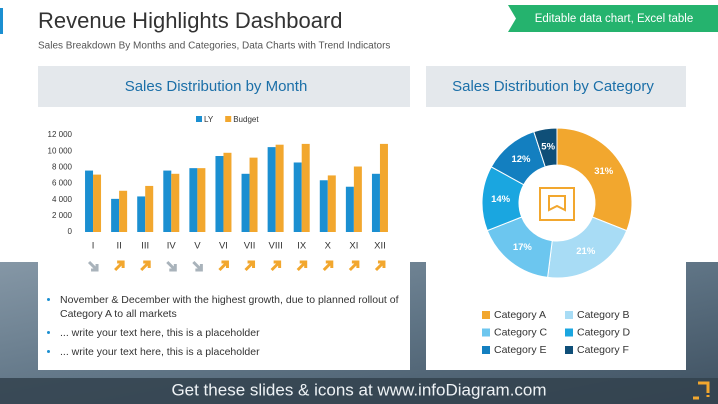  Describe the element at coordinates (223, 246) in the screenshot. I see `x-tick-label: VI` at that location.